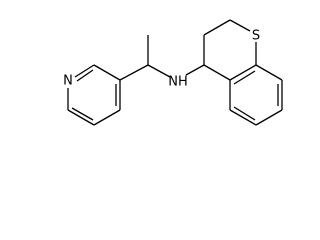  What do you see at coordinates (256, 36) in the screenshot?
I see `atom-label: S` at bounding box center [256, 36].